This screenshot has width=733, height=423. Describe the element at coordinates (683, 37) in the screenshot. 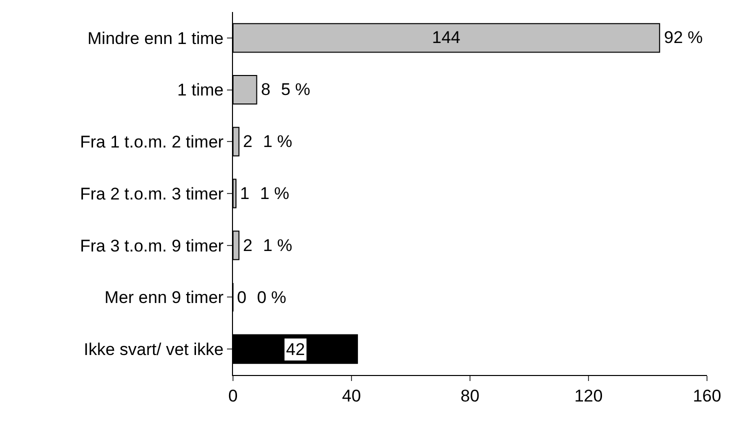

I see `annotation: 92 %` at that location.